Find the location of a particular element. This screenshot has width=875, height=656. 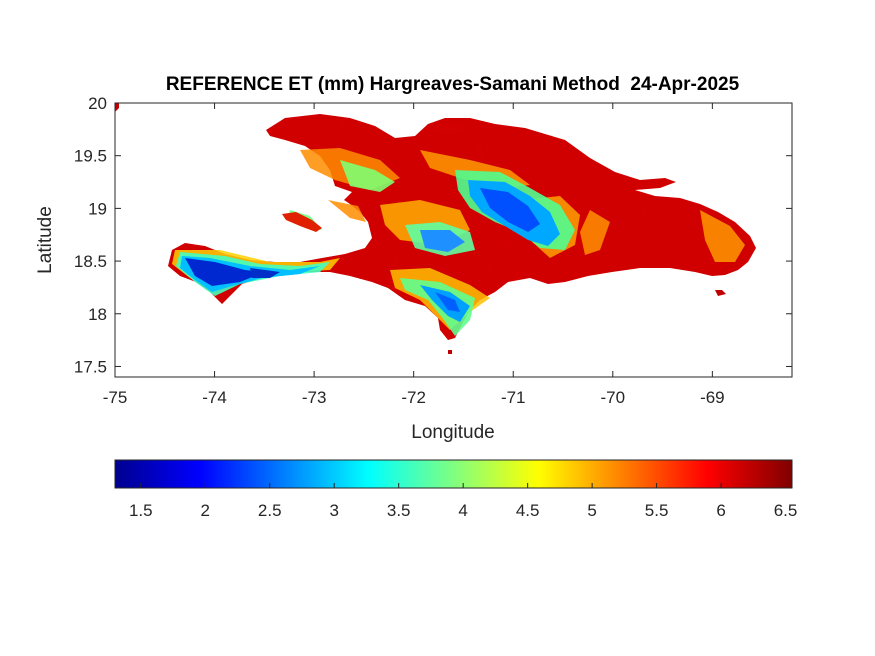

y-tick-label: 18.5 is located at coordinates (90, 261).